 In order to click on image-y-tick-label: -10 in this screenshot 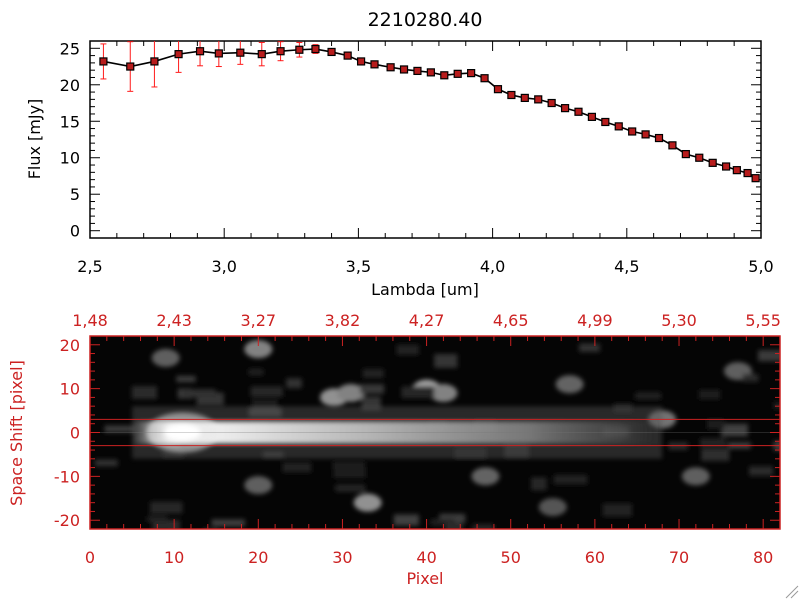, I will do `click(67, 476)`.